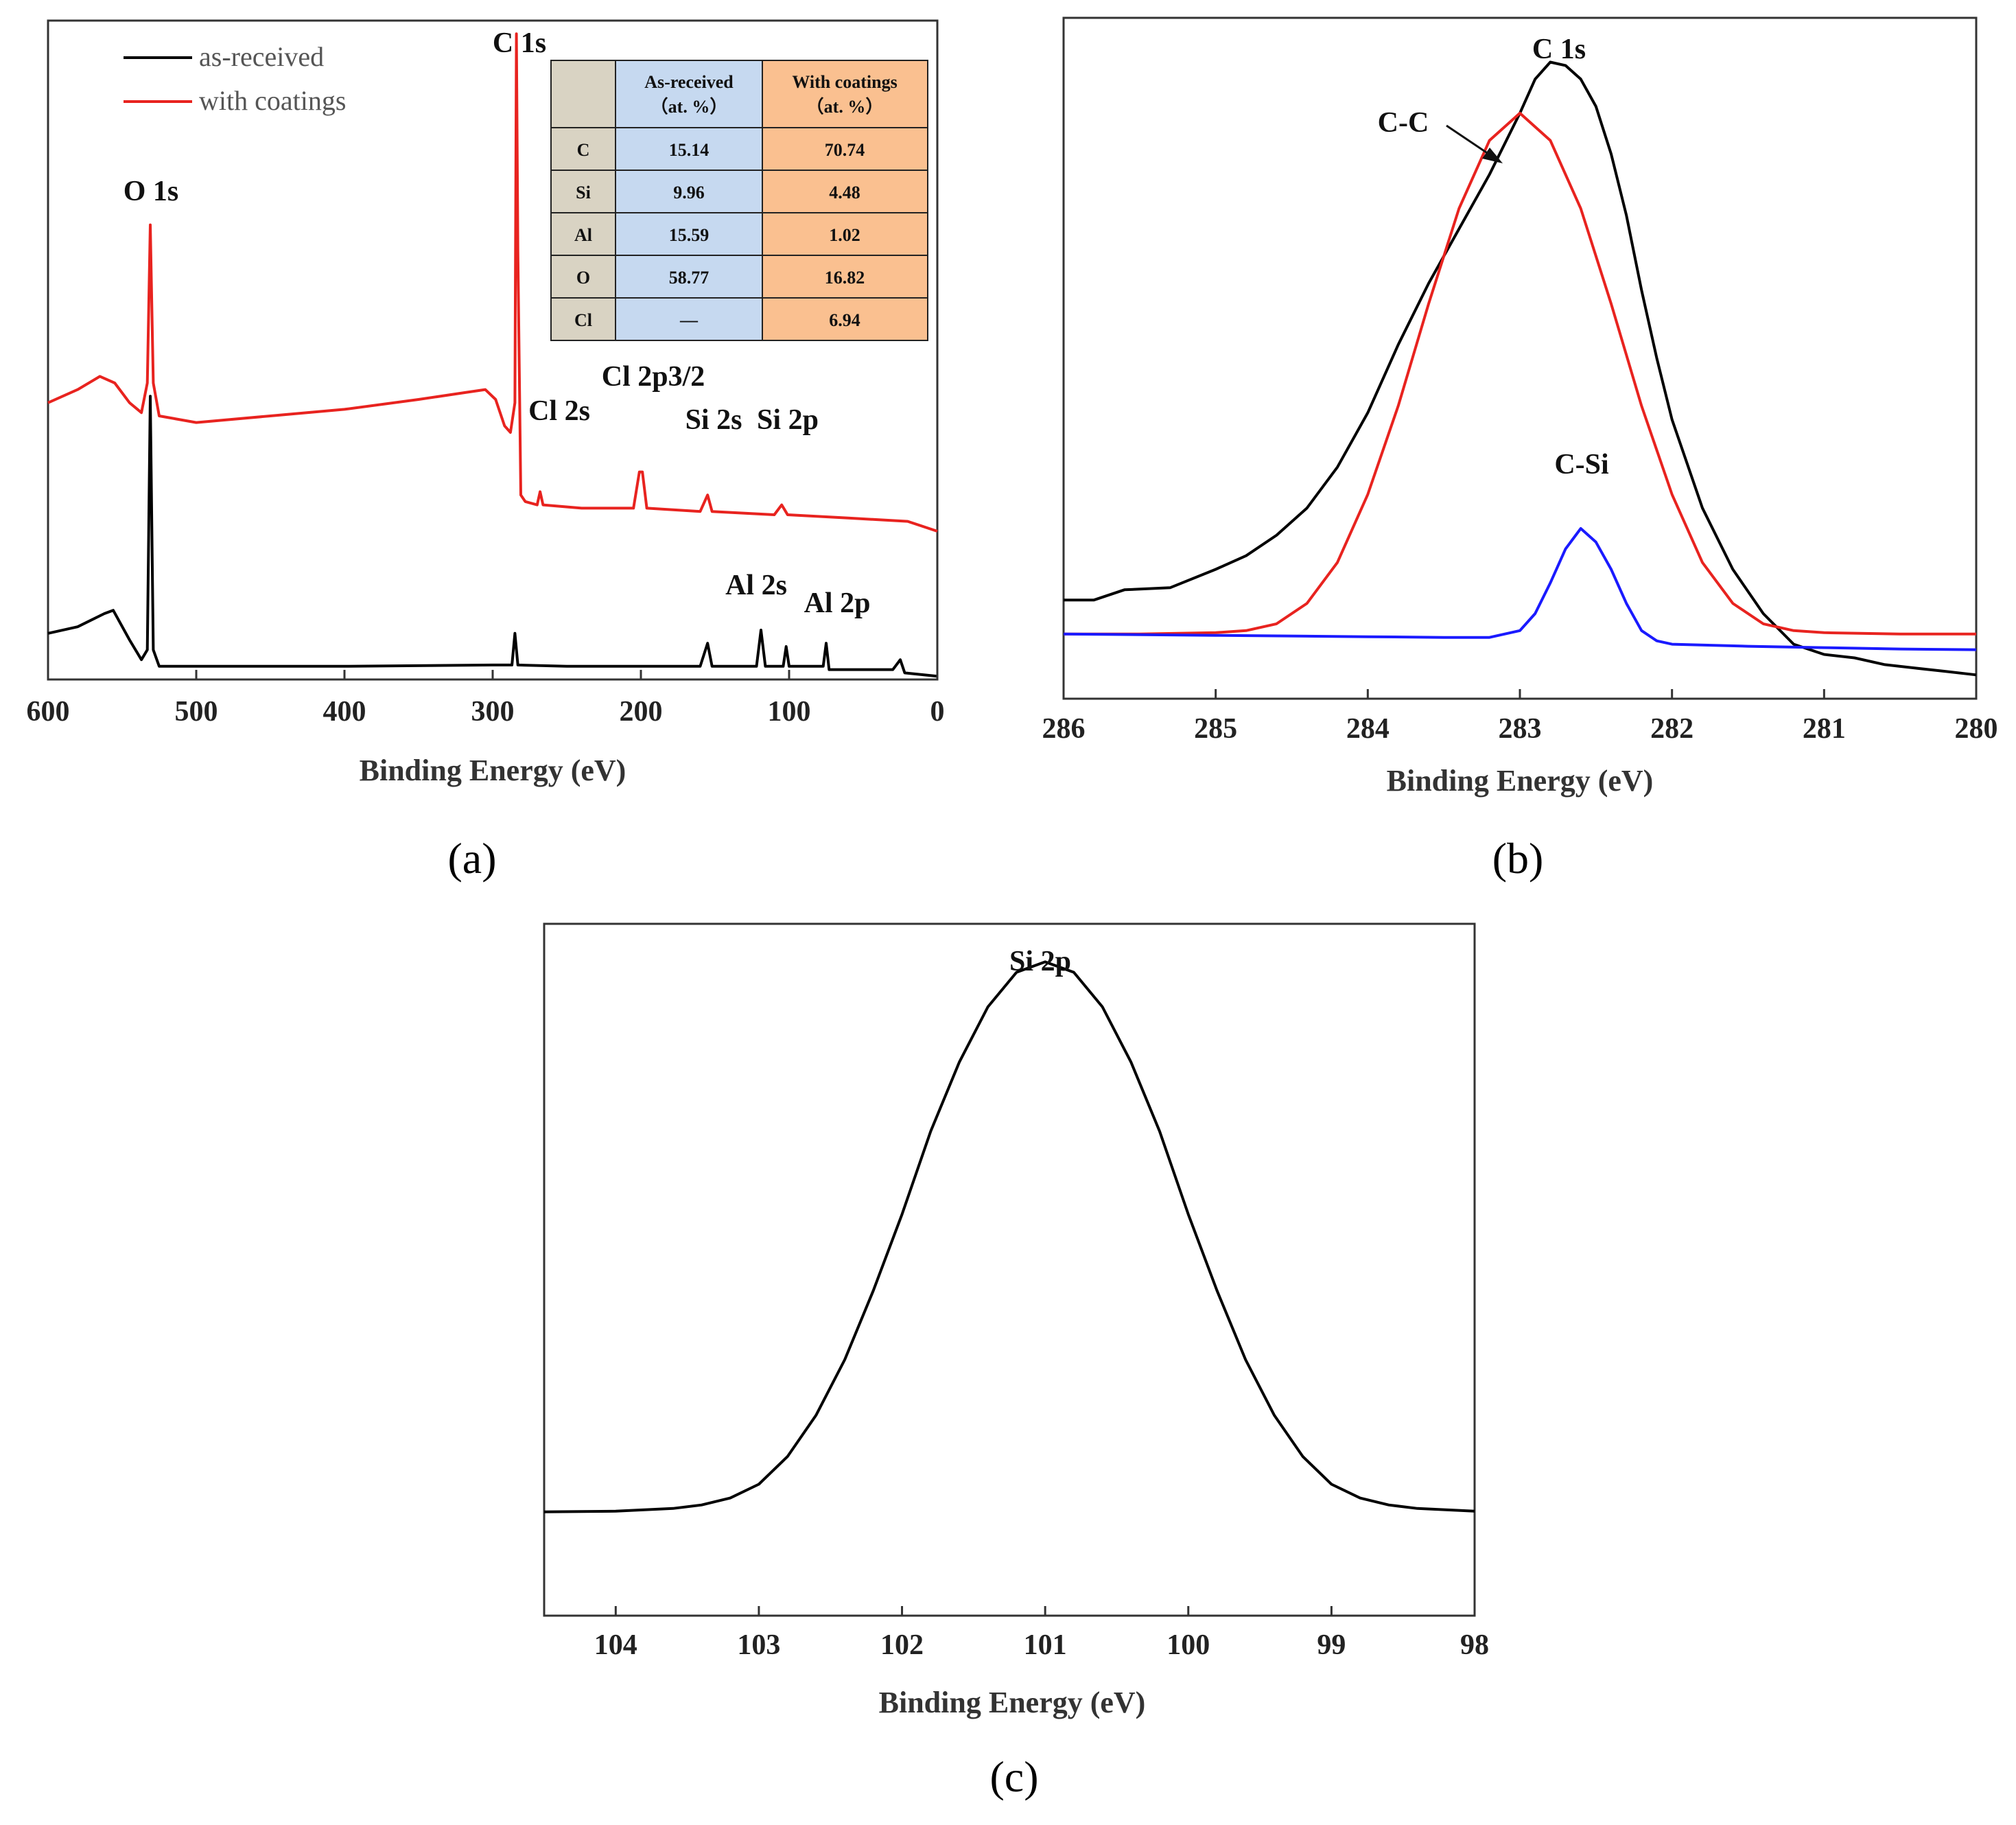 Image resolution: width=2016 pixels, height=1825 pixels. I want to click on x-tick-label: 285, so click(1215, 729).